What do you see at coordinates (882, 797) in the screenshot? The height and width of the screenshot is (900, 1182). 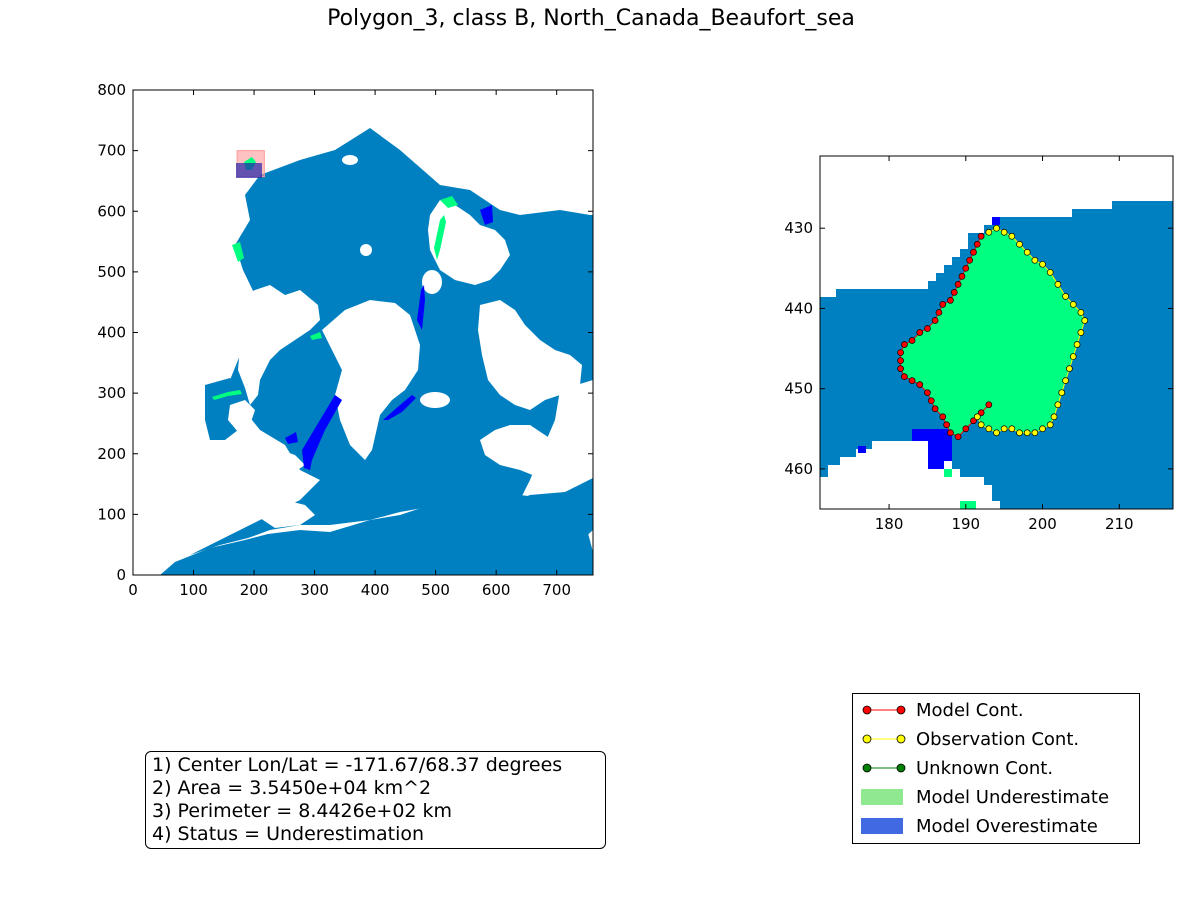 I see `light-green-swatch-icon` at bounding box center [882, 797].